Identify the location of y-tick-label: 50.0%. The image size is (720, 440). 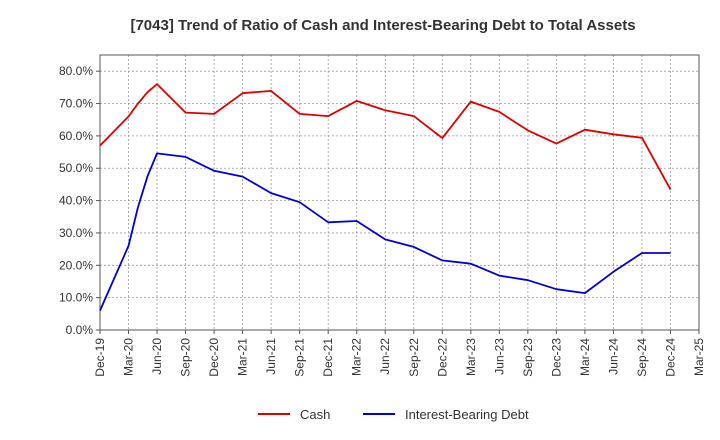
(76, 168).